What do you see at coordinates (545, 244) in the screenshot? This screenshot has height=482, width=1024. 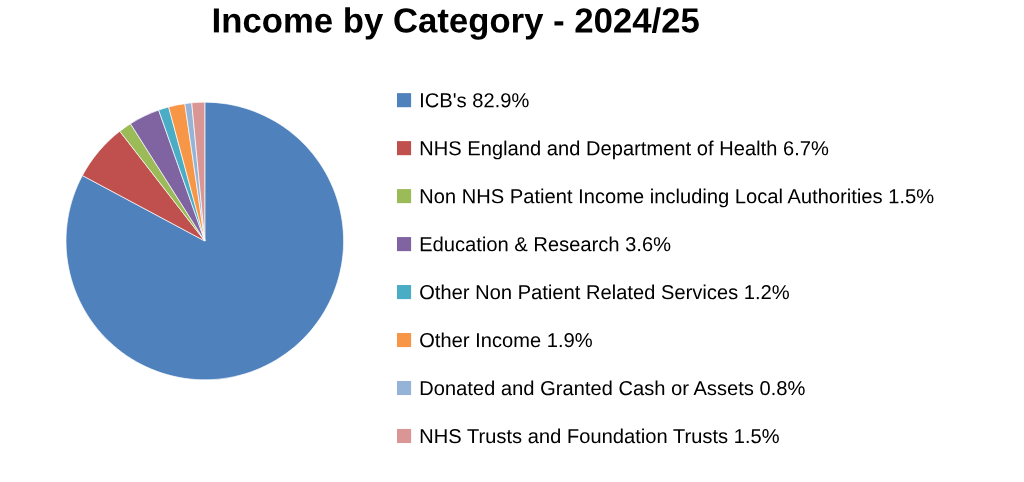 I see `legend-label: Education & Research 3.6%` at bounding box center [545, 244].